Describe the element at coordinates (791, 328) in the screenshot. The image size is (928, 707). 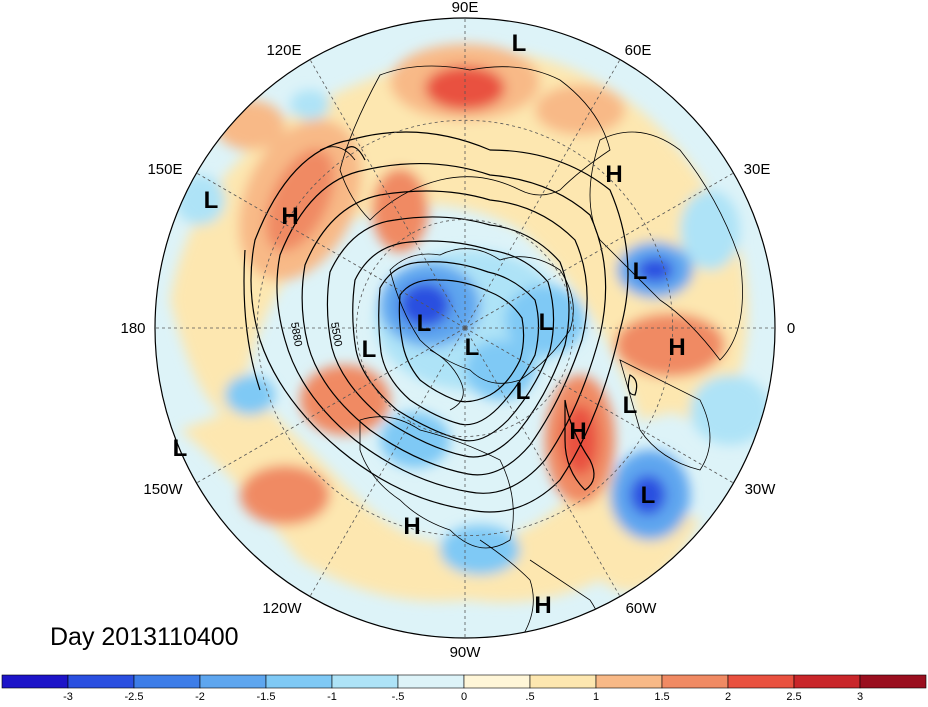
I see `lon-label-0: 0` at that location.